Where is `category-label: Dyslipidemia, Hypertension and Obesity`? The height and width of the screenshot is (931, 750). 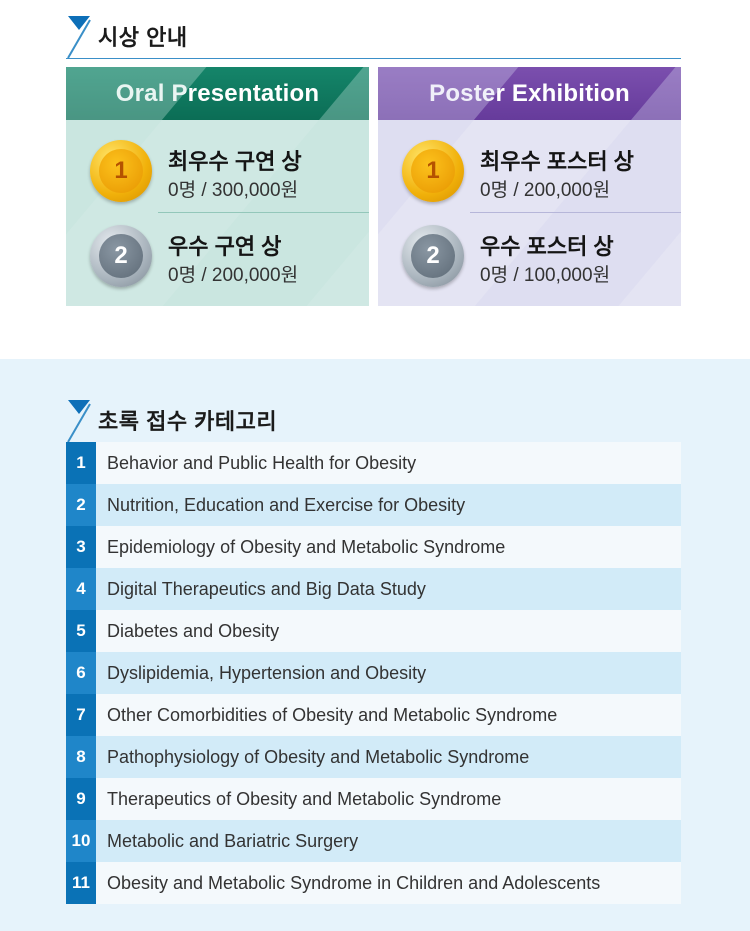 category-label: Dyslipidemia, Hypertension and Obesity is located at coordinates (388, 673).